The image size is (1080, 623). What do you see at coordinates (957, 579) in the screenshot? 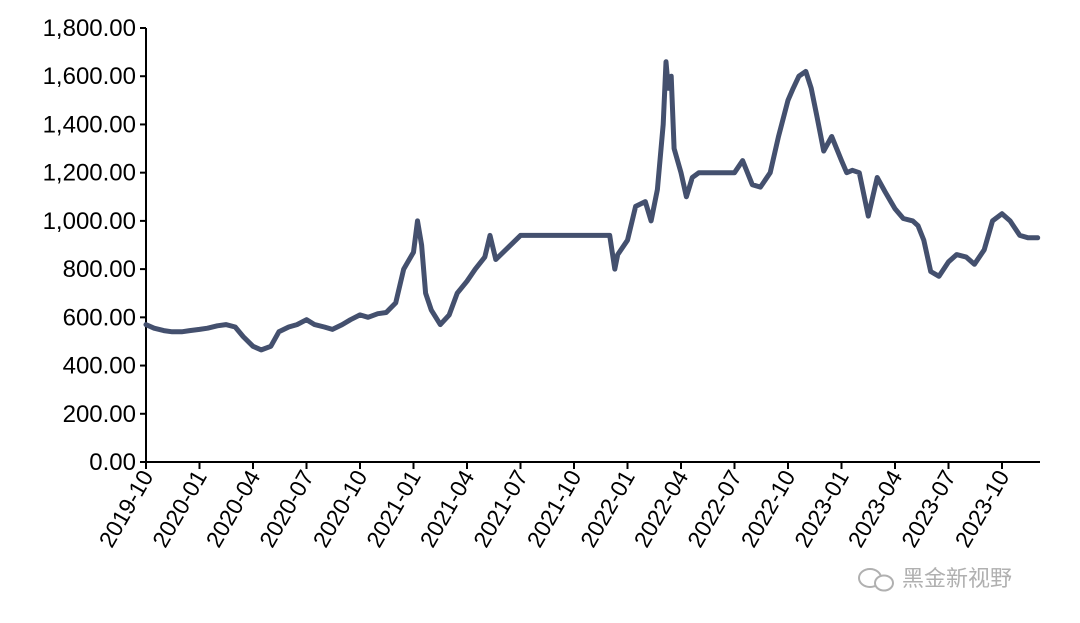
I see `watermark-text: 黑金新视野` at bounding box center [957, 579].